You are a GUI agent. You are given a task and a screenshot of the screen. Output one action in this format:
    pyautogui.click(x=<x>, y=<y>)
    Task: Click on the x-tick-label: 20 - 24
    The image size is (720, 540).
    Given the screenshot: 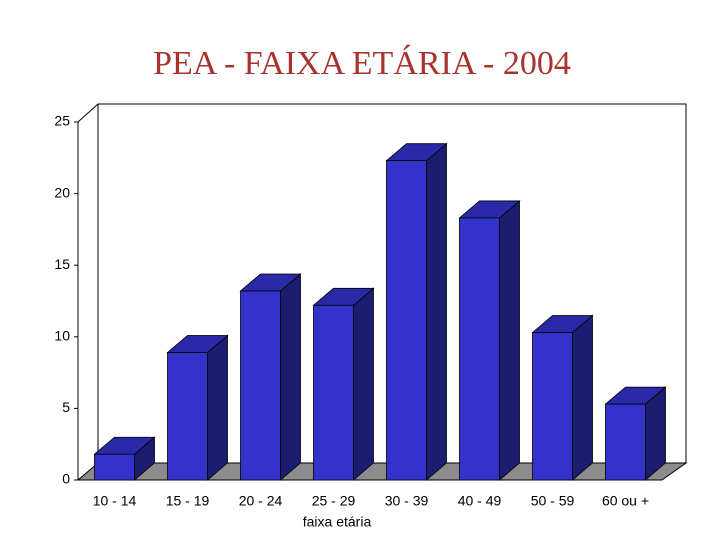 What is the action you would take?
    pyautogui.click(x=261, y=501)
    